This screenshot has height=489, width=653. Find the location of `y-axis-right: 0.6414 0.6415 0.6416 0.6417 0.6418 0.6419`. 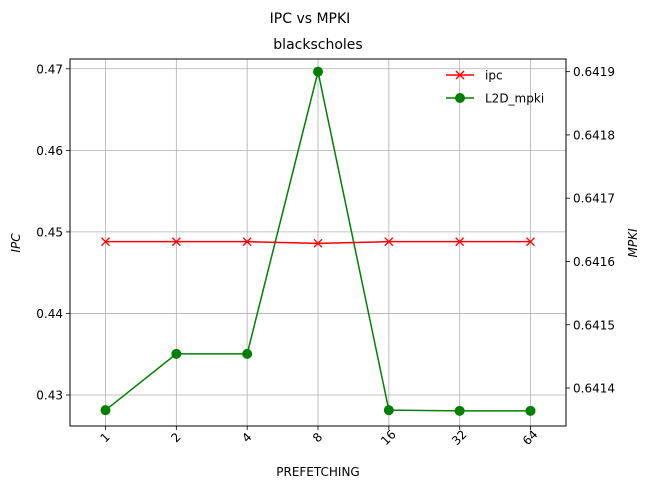

y-axis-right: 0.6414 0.6415 0.6416 0.6417 0.6418 0.6419 is located at coordinates (590, 230).